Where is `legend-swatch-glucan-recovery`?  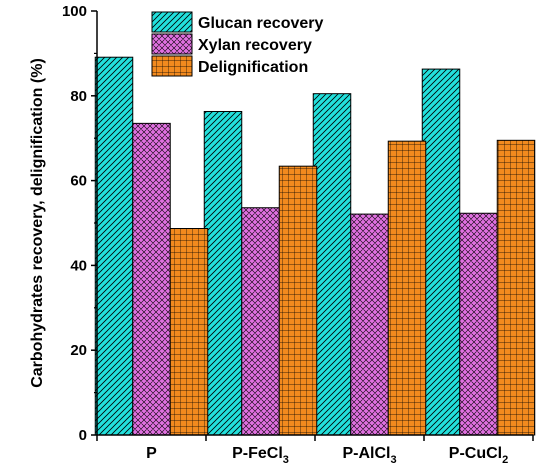 legend-swatch-glucan-recovery is located at coordinates (172, 22).